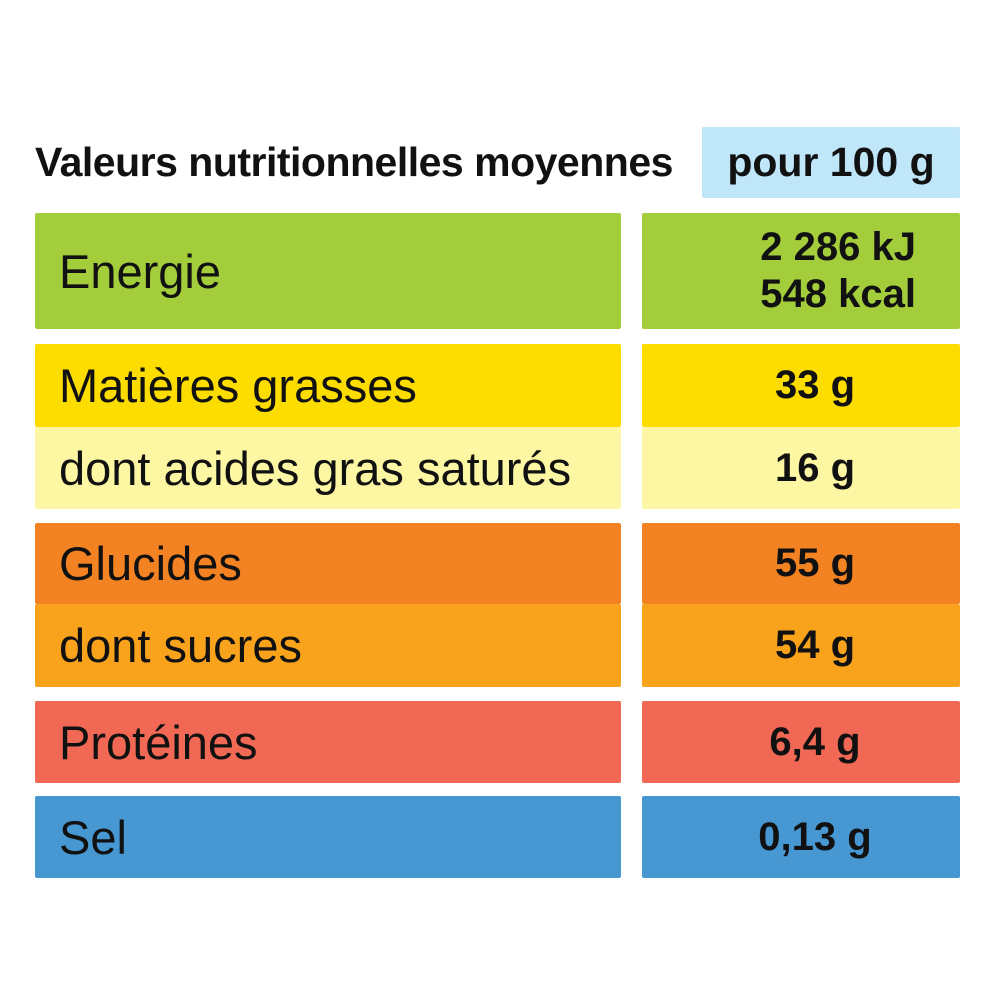  Describe the element at coordinates (328, 837) in the screenshot. I see `row-label-salt: Sel` at that location.